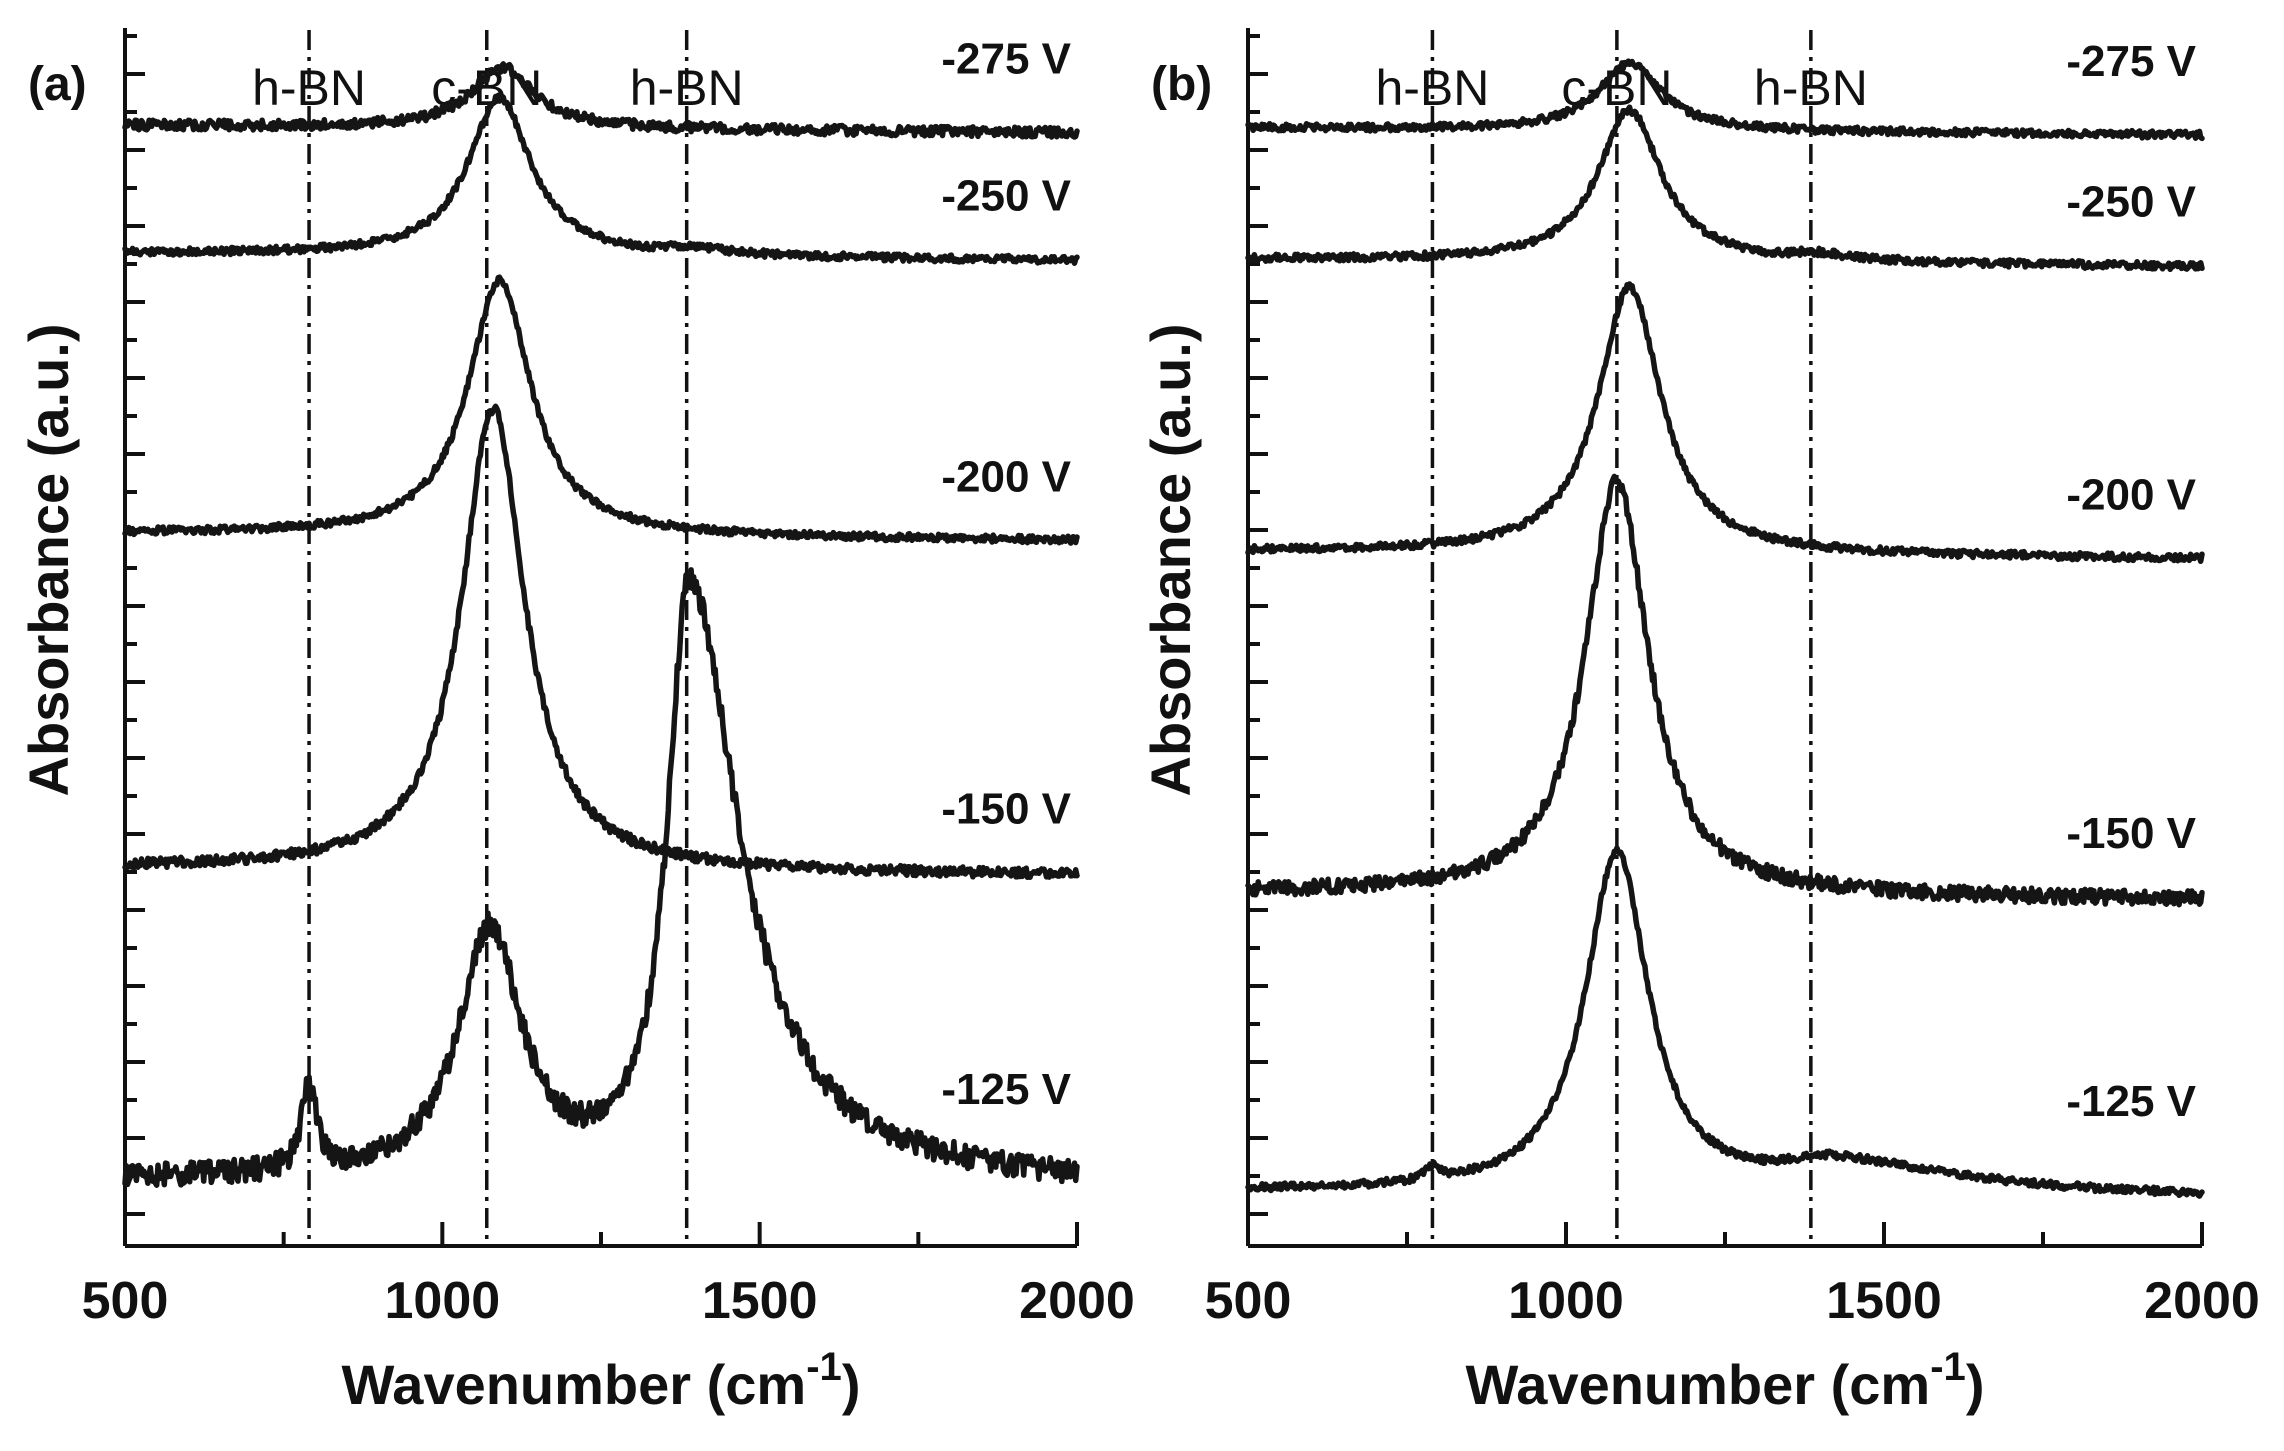 This screenshot has width=2284, height=1451. I want to click on panel-label: (b), so click(1181, 84).